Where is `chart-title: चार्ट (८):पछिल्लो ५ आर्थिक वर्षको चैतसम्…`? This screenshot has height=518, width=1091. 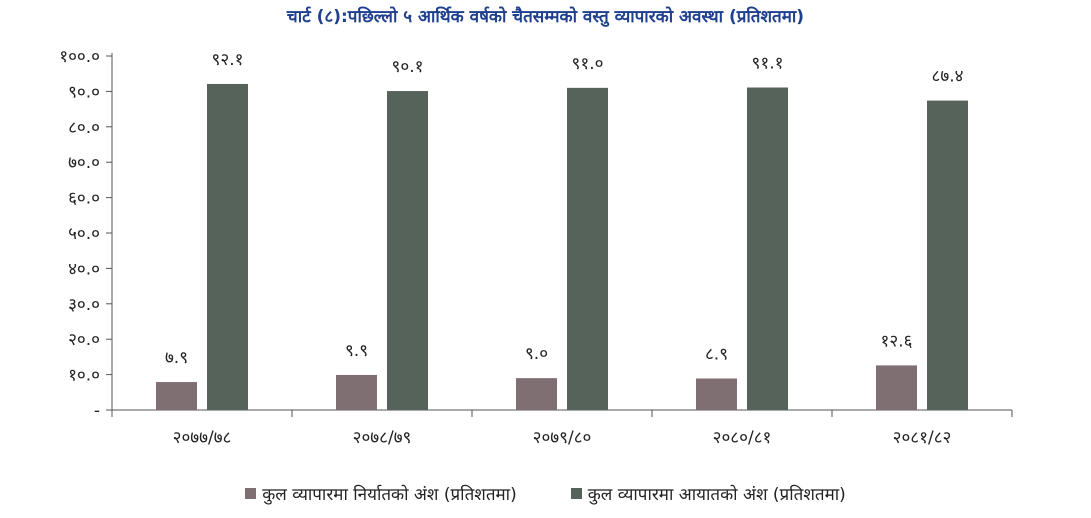
chart-title: चार्ट (८):पछिल्लो ५ आर्थिक वर्षको चैतसम्… is located at coordinates (545, 17).